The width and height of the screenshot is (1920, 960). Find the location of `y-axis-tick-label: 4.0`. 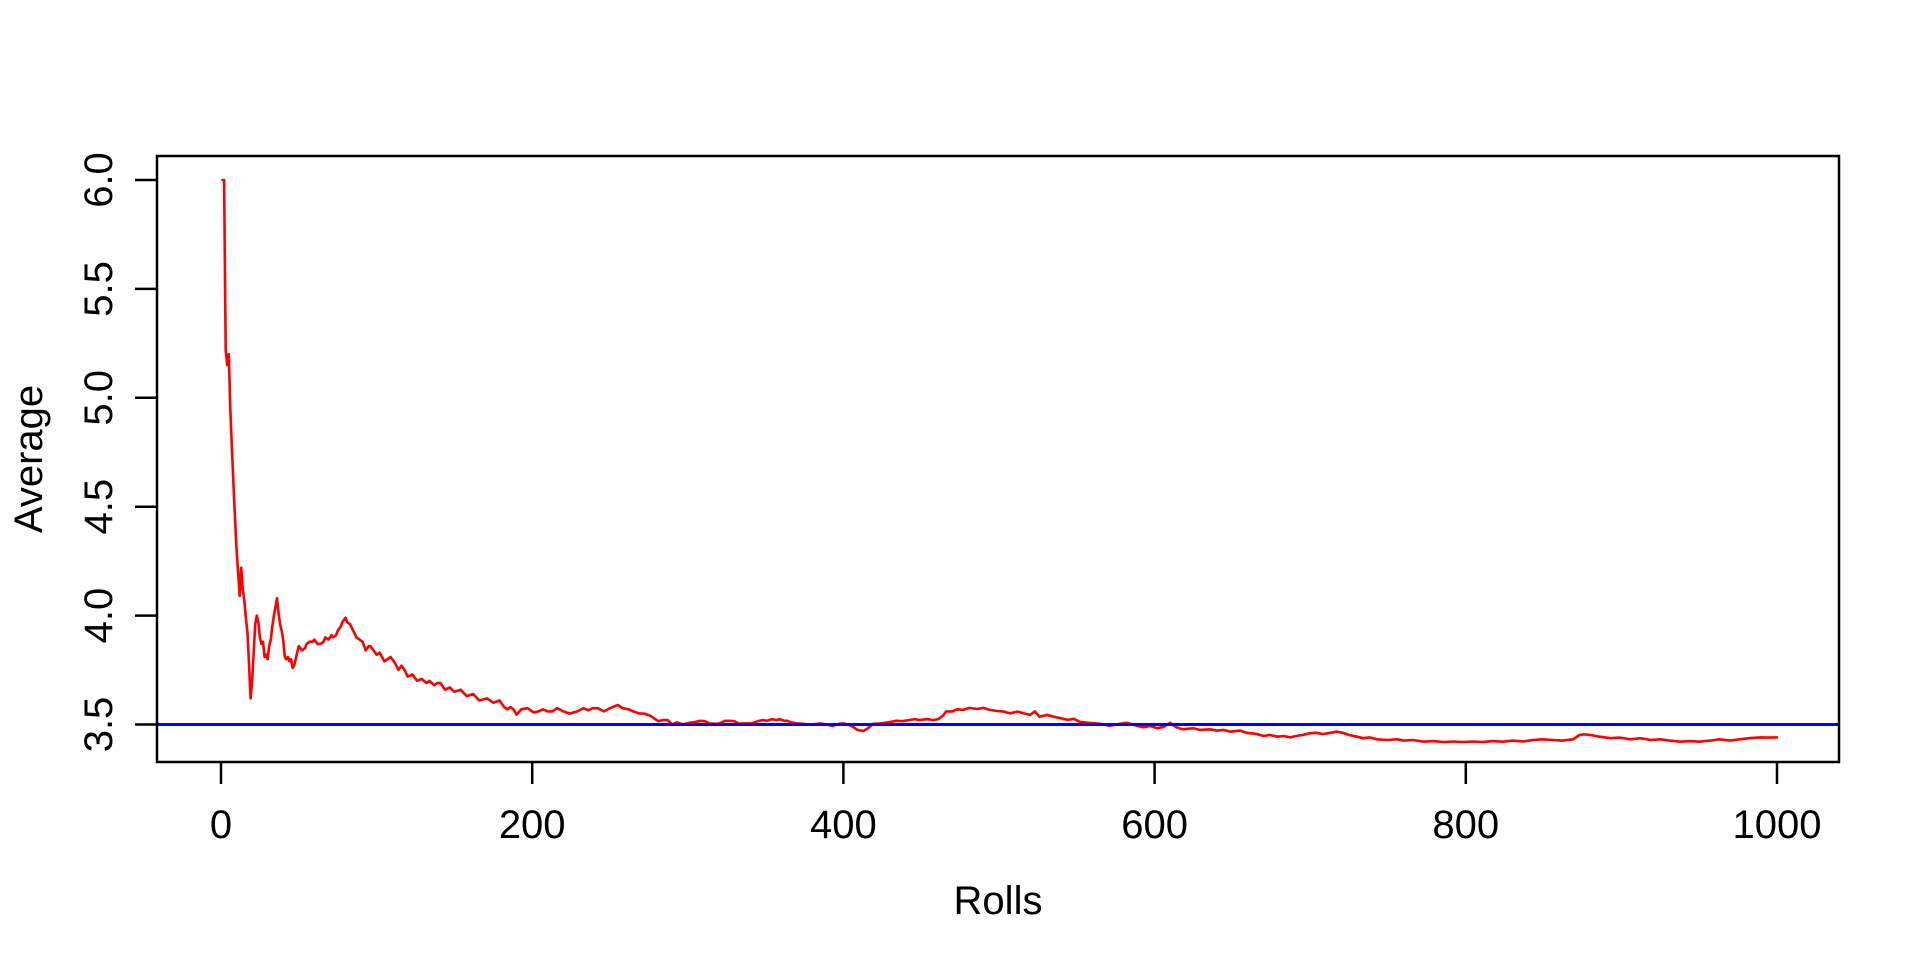

y-axis-tick-label: 4.0 is located at coordinates (99, 616).